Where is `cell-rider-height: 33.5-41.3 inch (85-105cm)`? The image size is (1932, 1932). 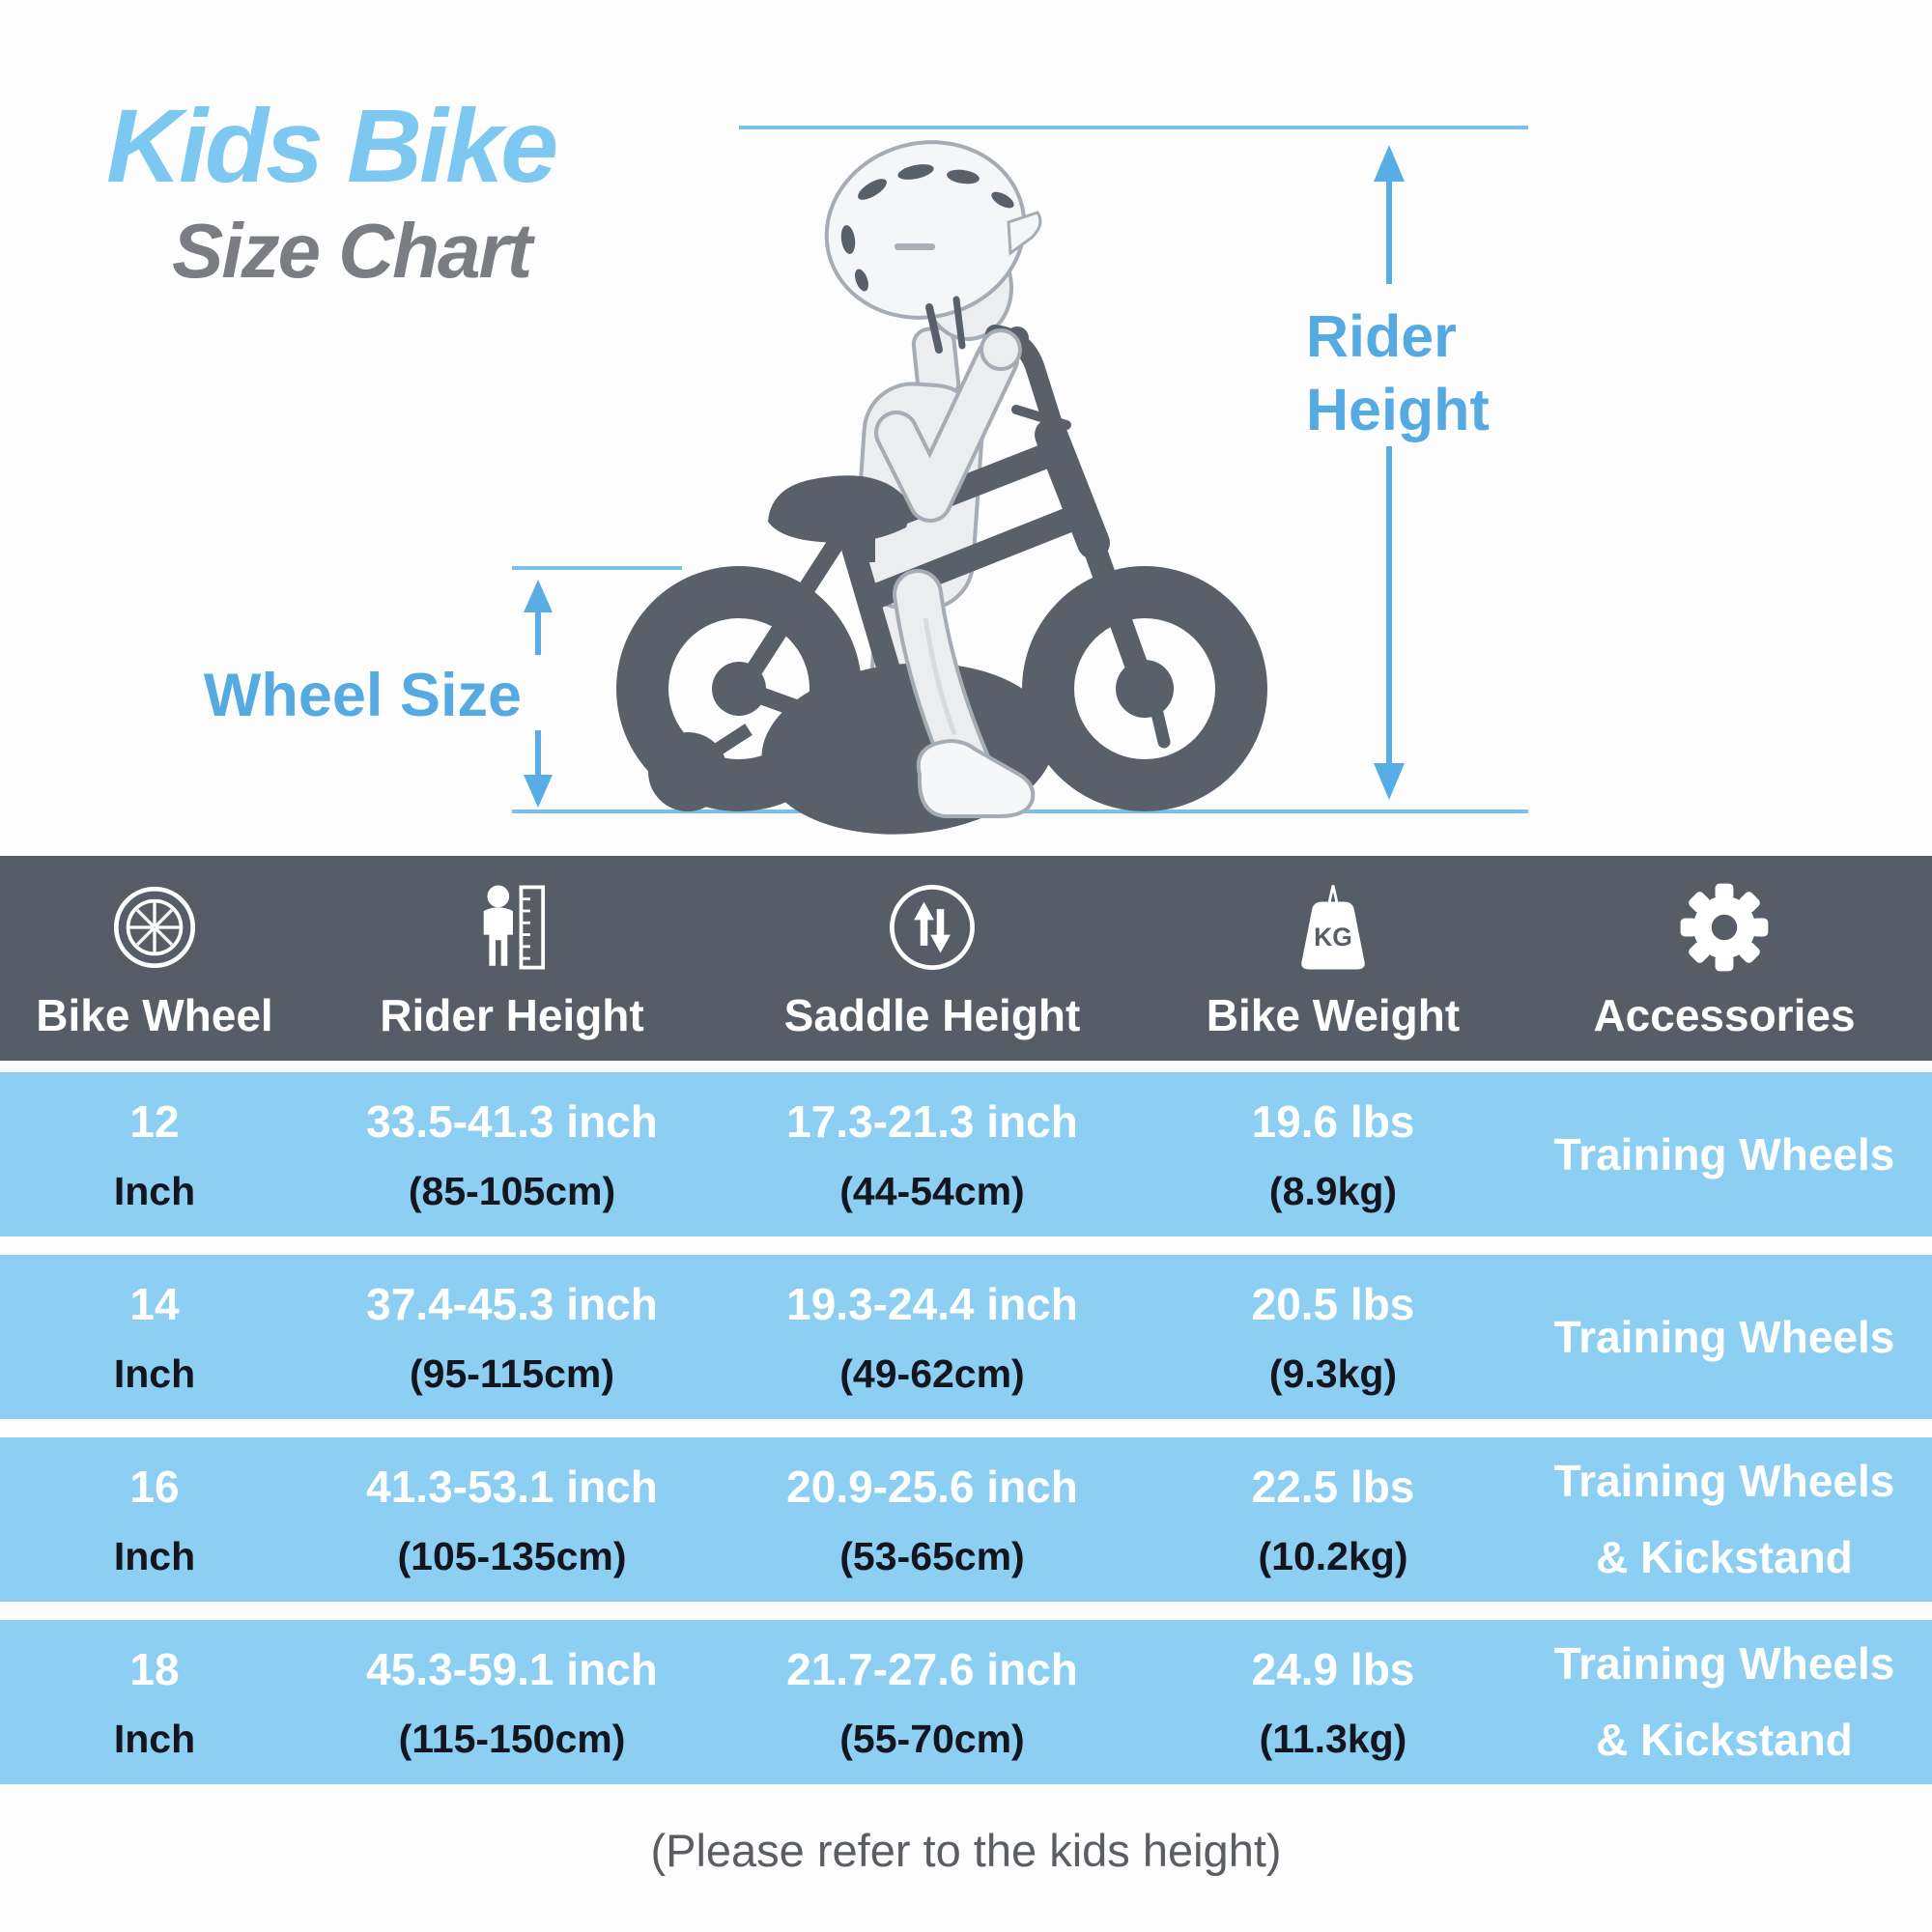 cell-rider-height: 33.5-41.3 inch (85-105cm) is located at coordinates (512, 1154).